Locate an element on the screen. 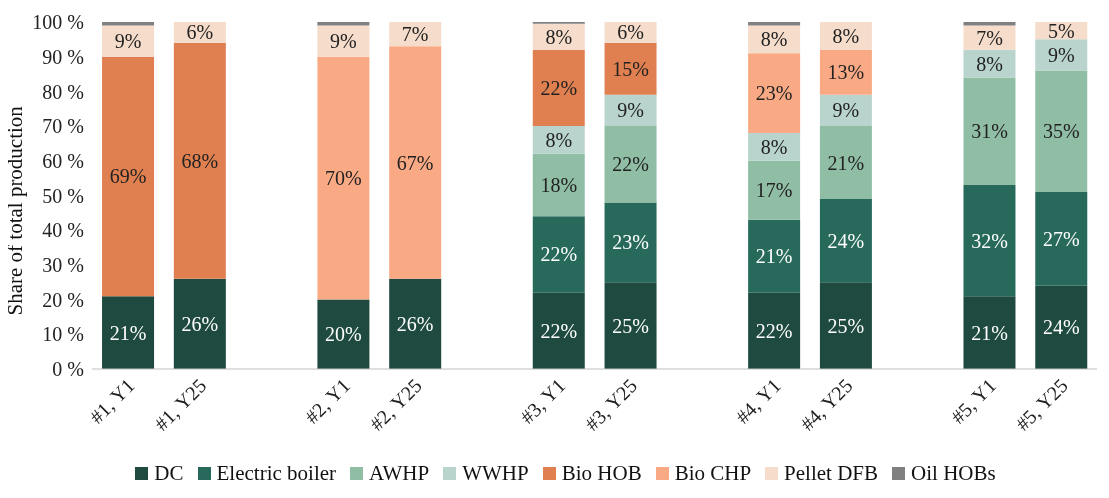 The height and width of the screenshot is (498, 1109). data-label: 67% is located at coordinates (415, 162).